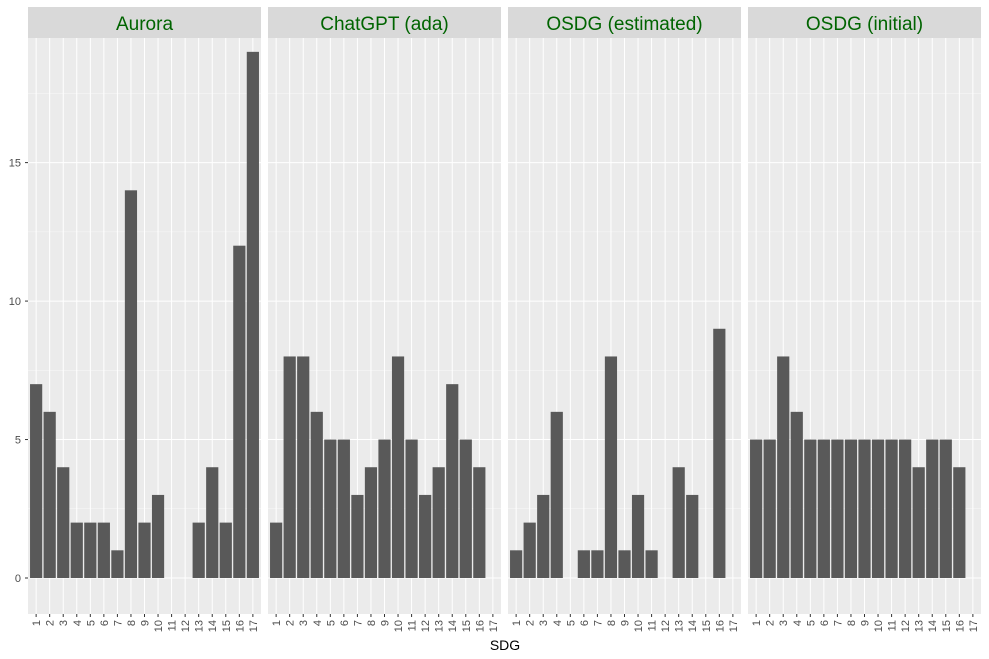  Describe the element at coordinates (15, 302) in the screenshot. I see `y-tick-label: 10` at that location.